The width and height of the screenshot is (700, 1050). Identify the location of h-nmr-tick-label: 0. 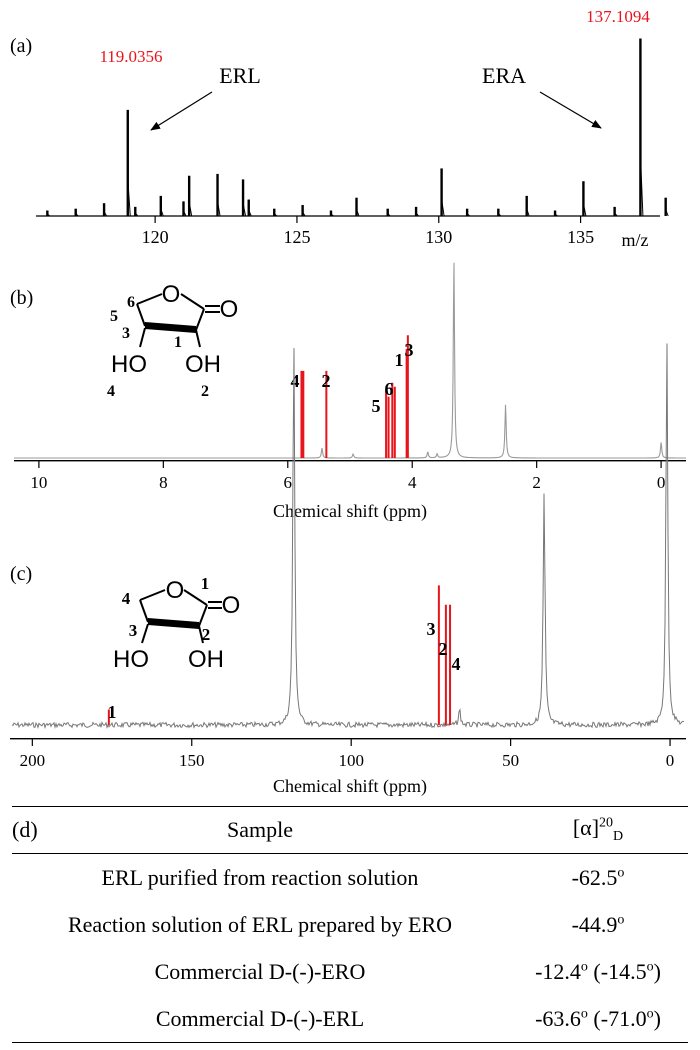
(661, 482).